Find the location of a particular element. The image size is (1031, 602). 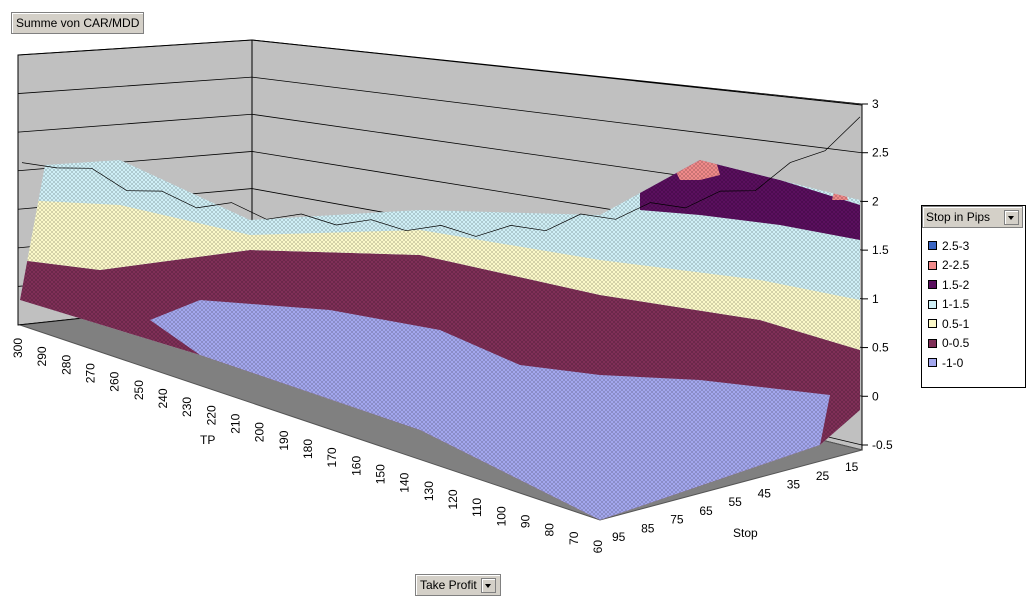

tp-tick-label: 150 is located at coordinates (381, 474).